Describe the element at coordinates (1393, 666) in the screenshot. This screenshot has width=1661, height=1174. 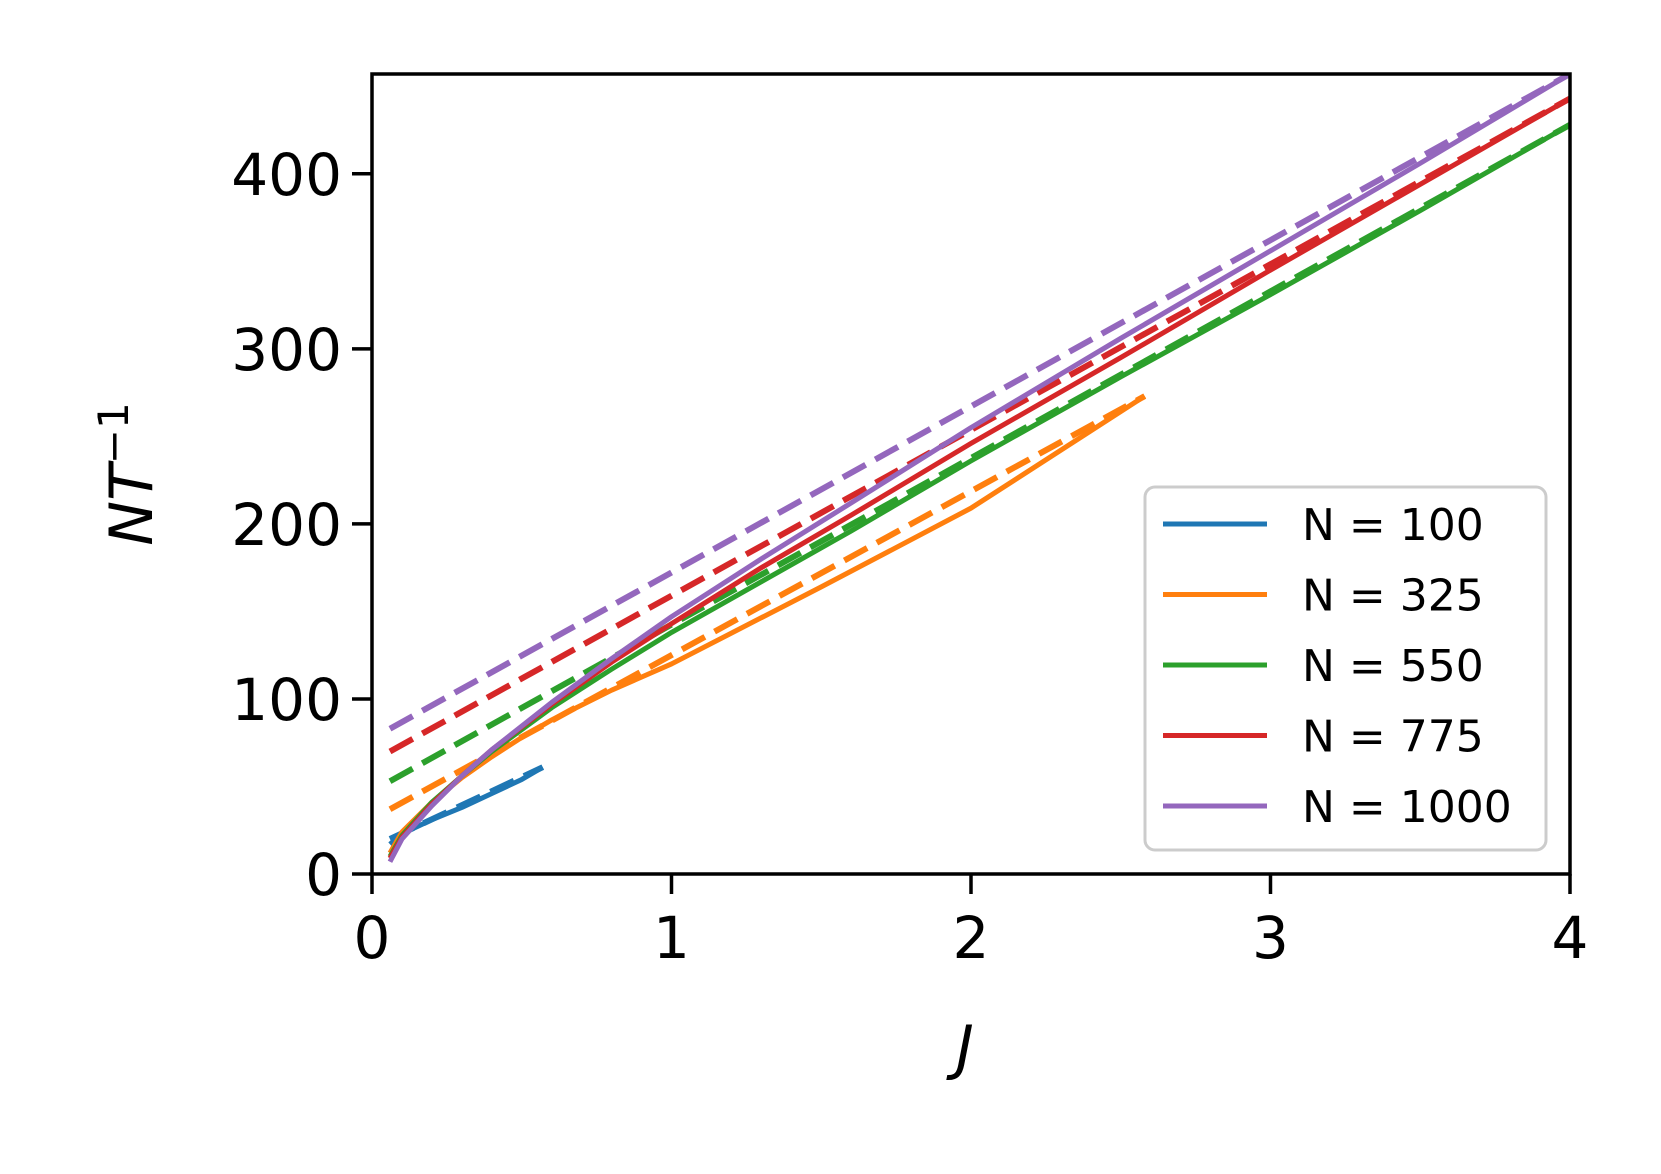
I see `legend-label-n-550: N = 550` at that location.